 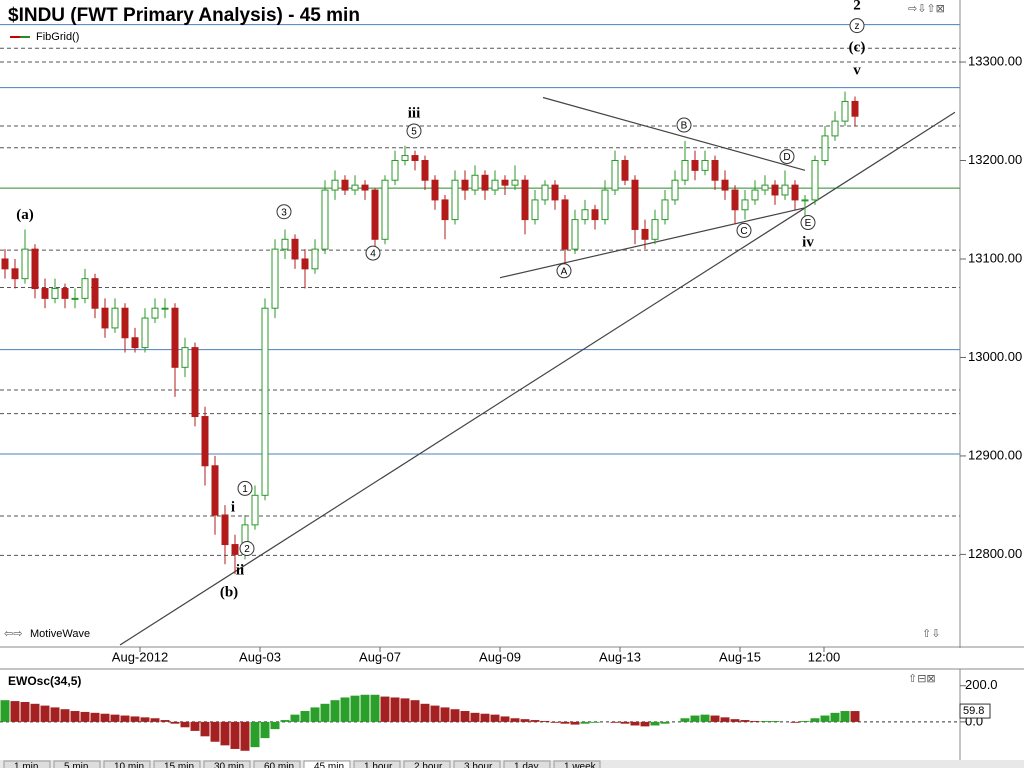 I want to click on tab-label: 1 hour, so click(x=378, y=765).